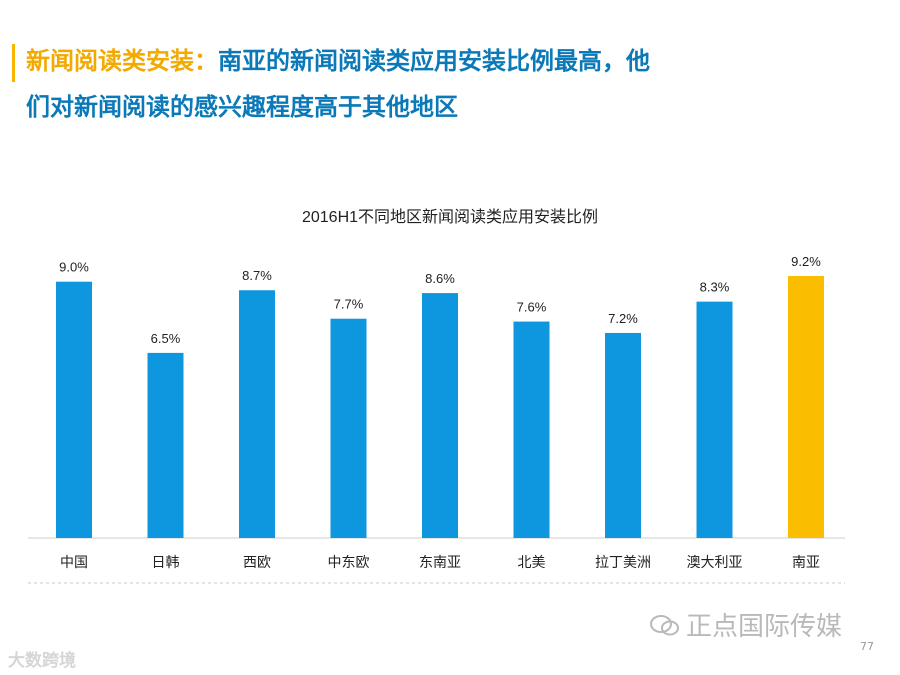  What do you see at coordinates (806, 261) in the screenshot?
I see `data-label-8: 9.2%` at bounding box center [806, 261].